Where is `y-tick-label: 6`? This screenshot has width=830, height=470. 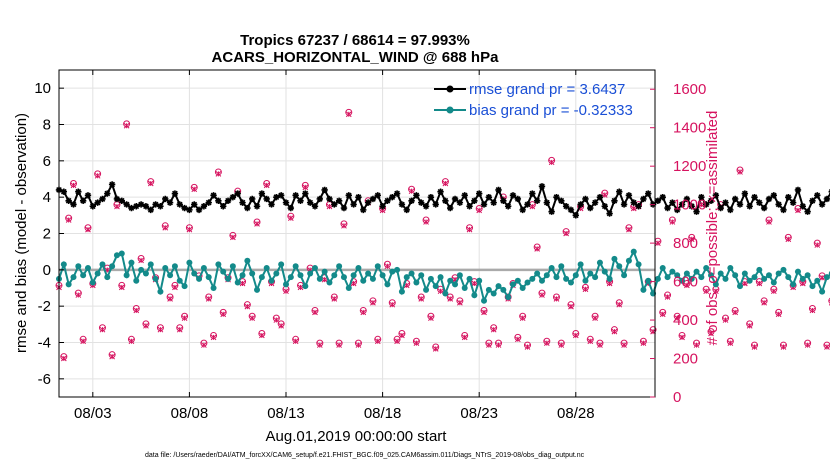
y-tick-label: 6 is located at coordinates (47, 161).